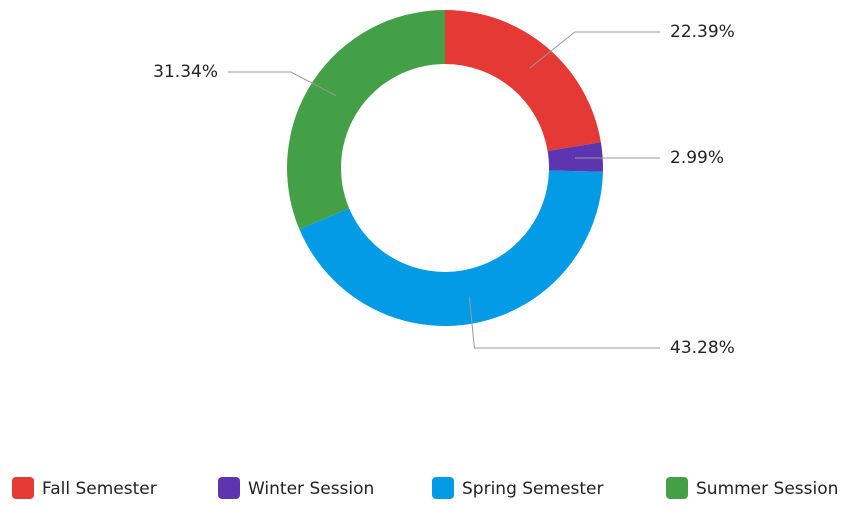  What do you see at coordinates (702, 32) in the screenshot?
I see `data-label: 22.39%` at bounding box center [702, 32].